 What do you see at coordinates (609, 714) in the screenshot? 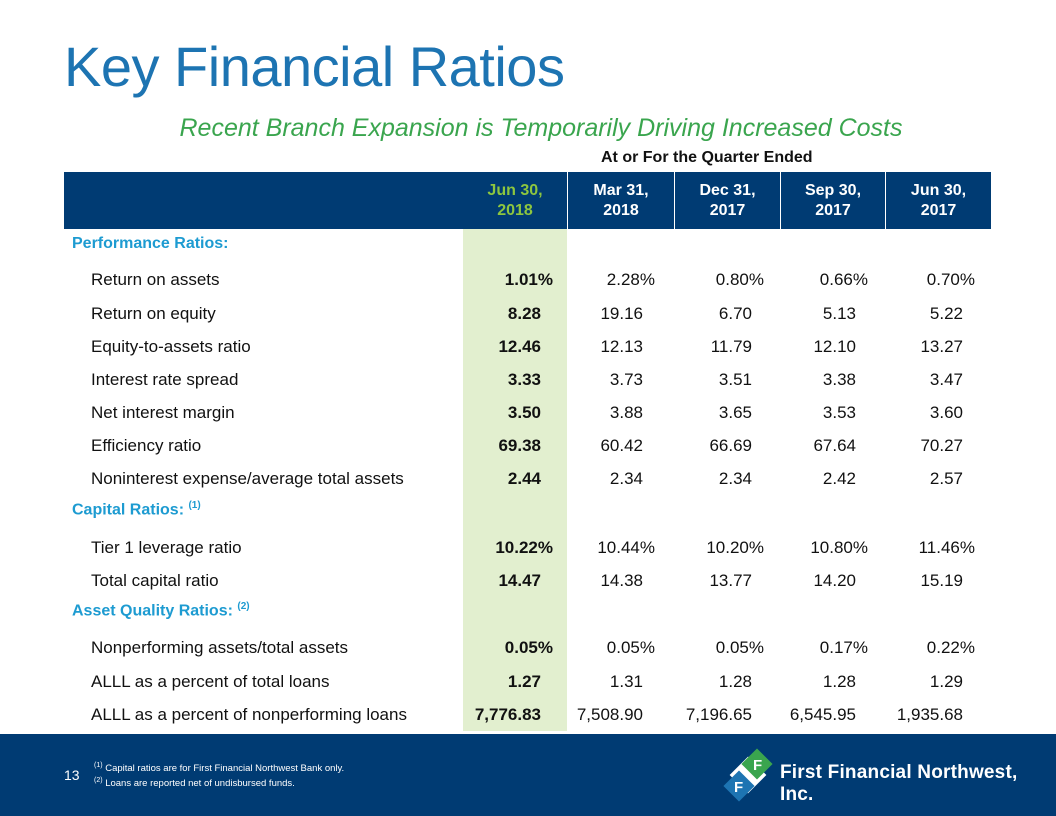
I see `table-cell: 7,508.90` at bounding box center [609, 714].